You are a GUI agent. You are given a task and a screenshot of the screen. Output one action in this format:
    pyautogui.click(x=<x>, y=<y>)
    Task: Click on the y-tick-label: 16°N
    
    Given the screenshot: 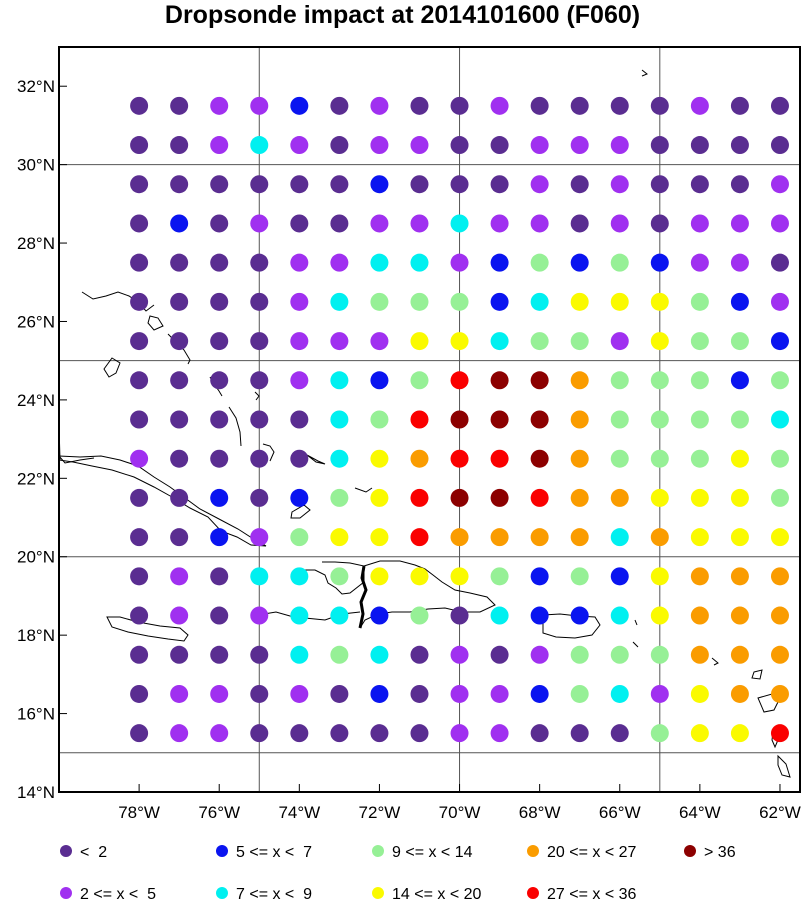 What is the action you would take?
    pyautogui.click(x=36, y=714)
    